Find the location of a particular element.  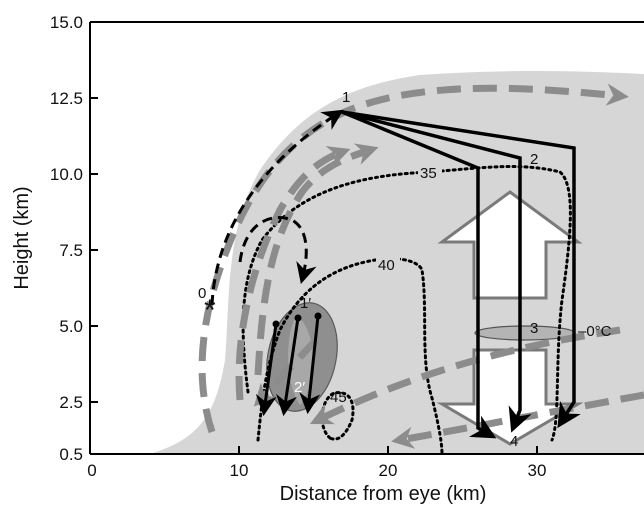

fall-start-dots is located at coordinates (297, 320).